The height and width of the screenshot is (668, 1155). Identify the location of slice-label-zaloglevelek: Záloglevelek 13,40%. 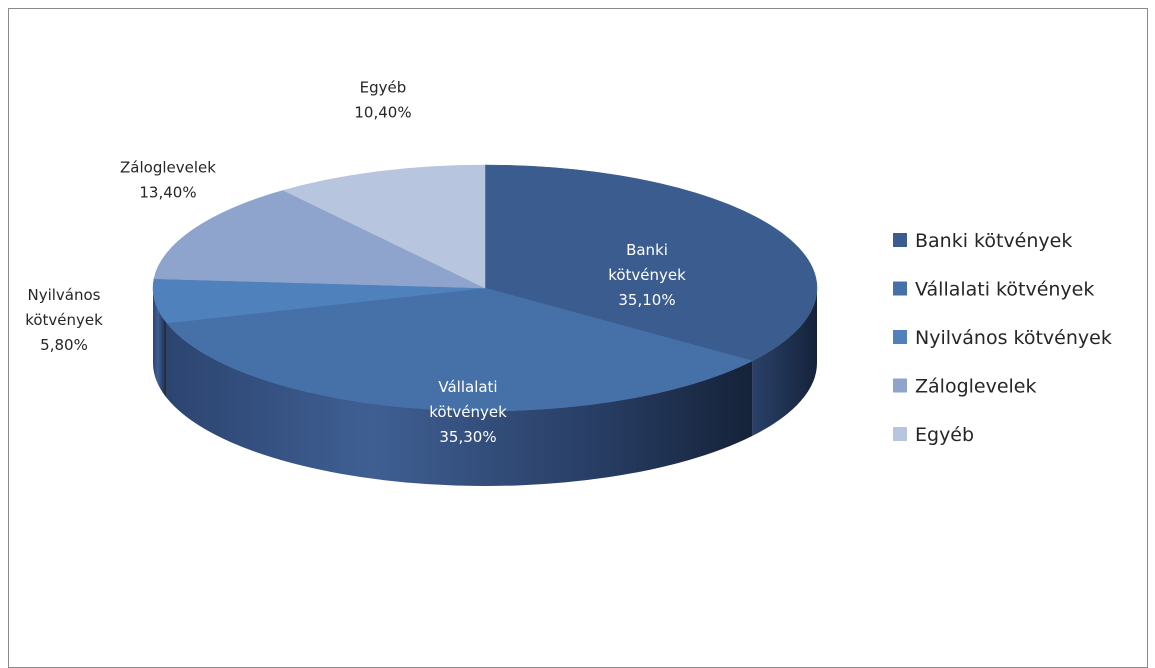
(168, 180).